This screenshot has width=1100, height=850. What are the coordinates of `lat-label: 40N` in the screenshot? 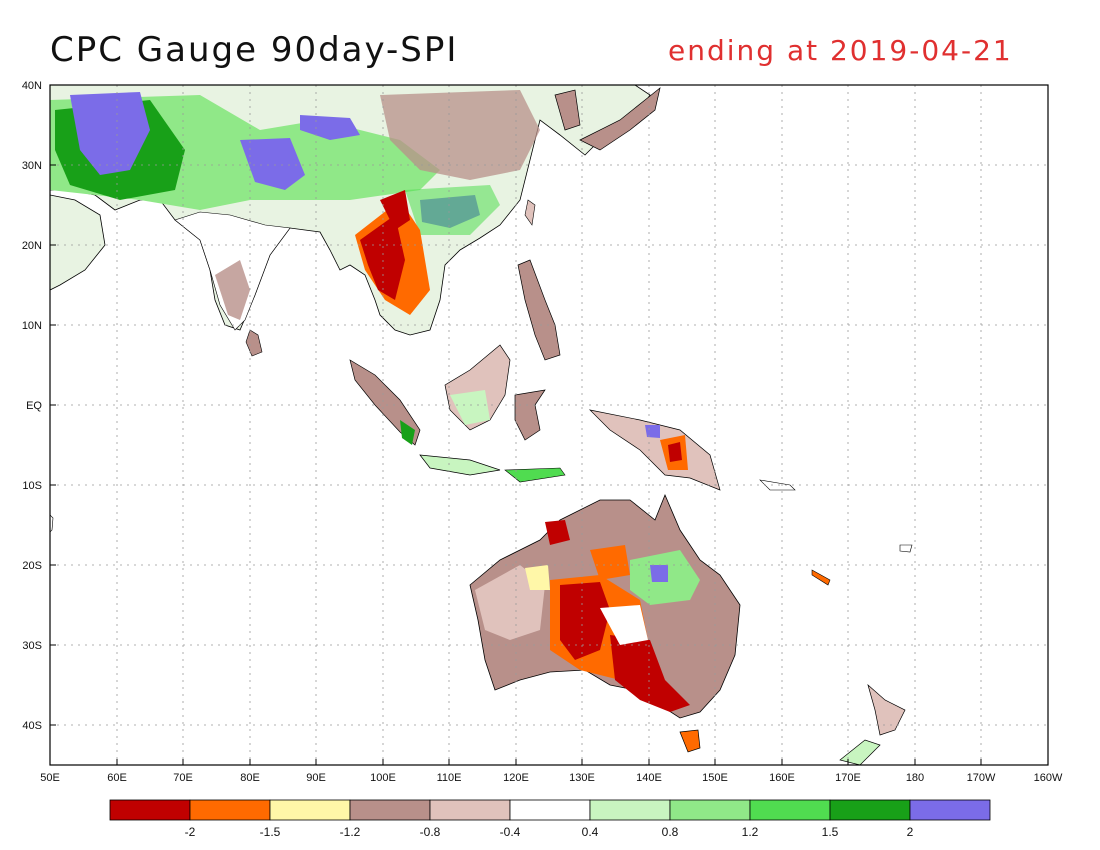 It's located at (32, 86).